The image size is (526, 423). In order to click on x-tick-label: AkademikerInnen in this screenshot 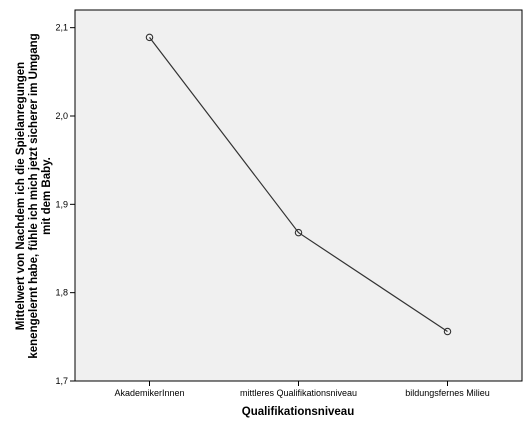, I will do `click(149, 393)`.